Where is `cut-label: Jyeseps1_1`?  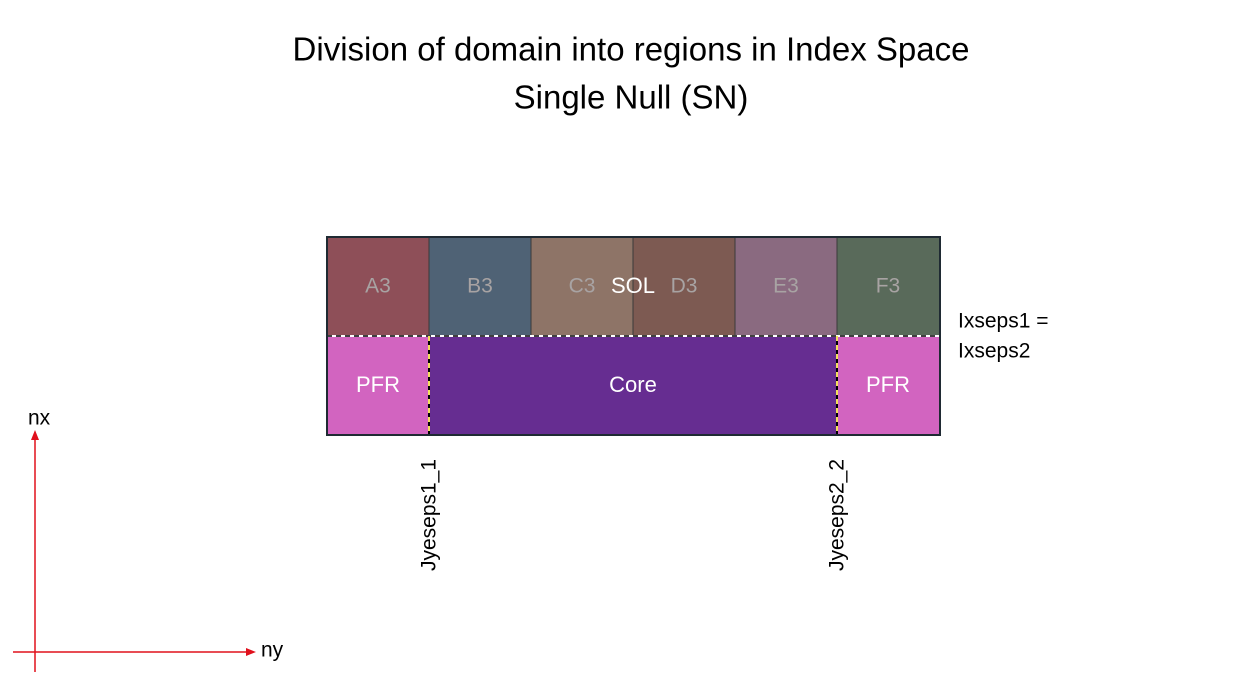
cut-label: Jyeseps1_1 is located at coordinates (429, 515).